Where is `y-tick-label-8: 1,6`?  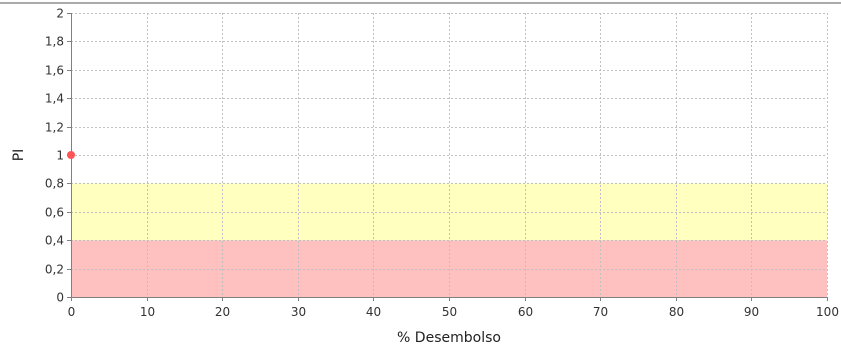
y-tick-label-8: 1,6 is located at coordinates (54, 71).